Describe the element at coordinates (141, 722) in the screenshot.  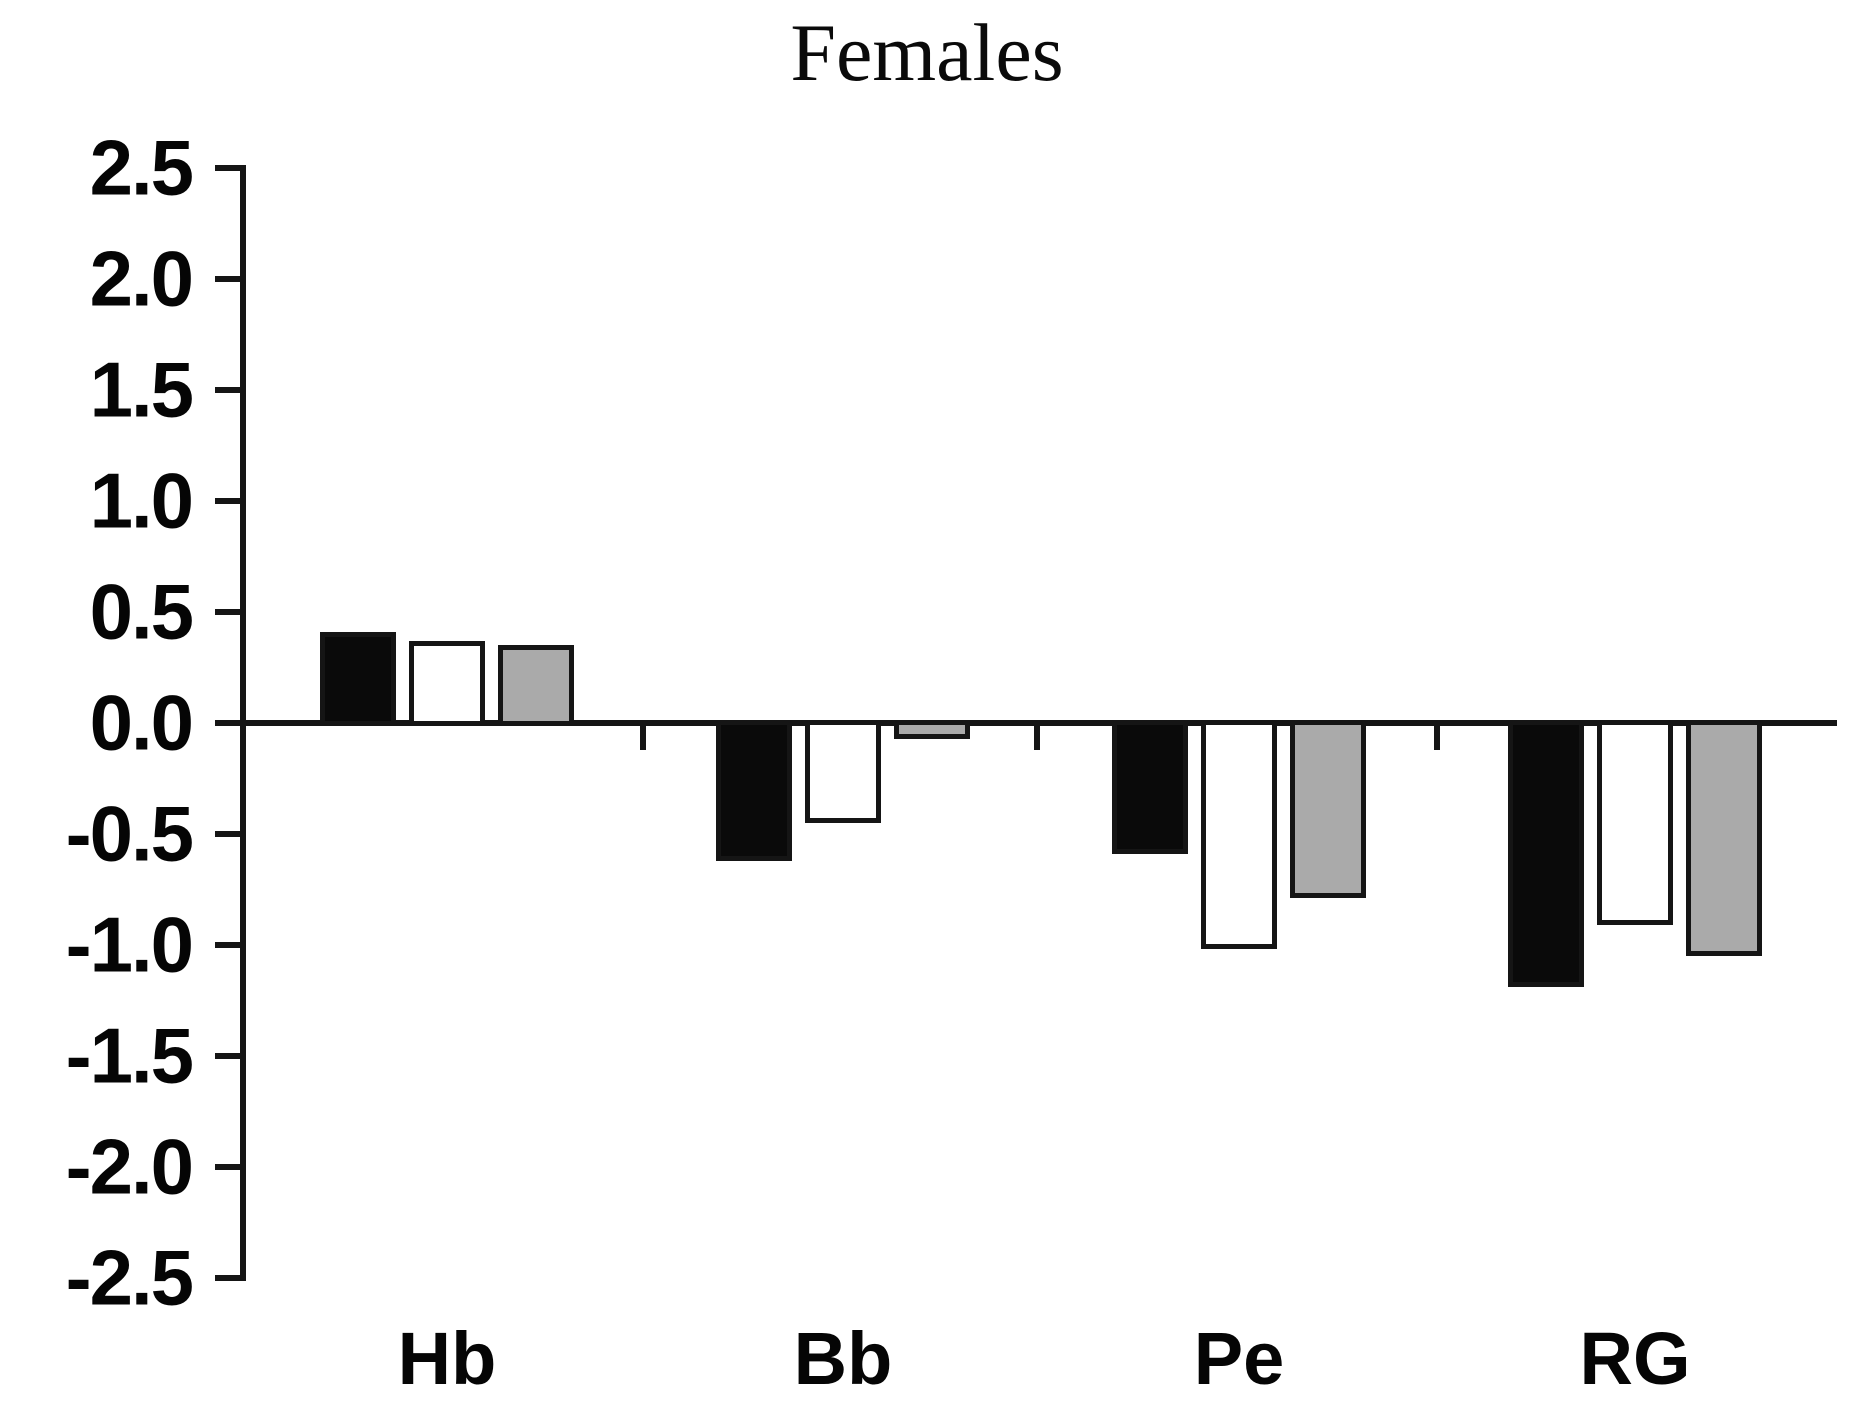
I see `y-axis-tick-label: 0.0` at that location.